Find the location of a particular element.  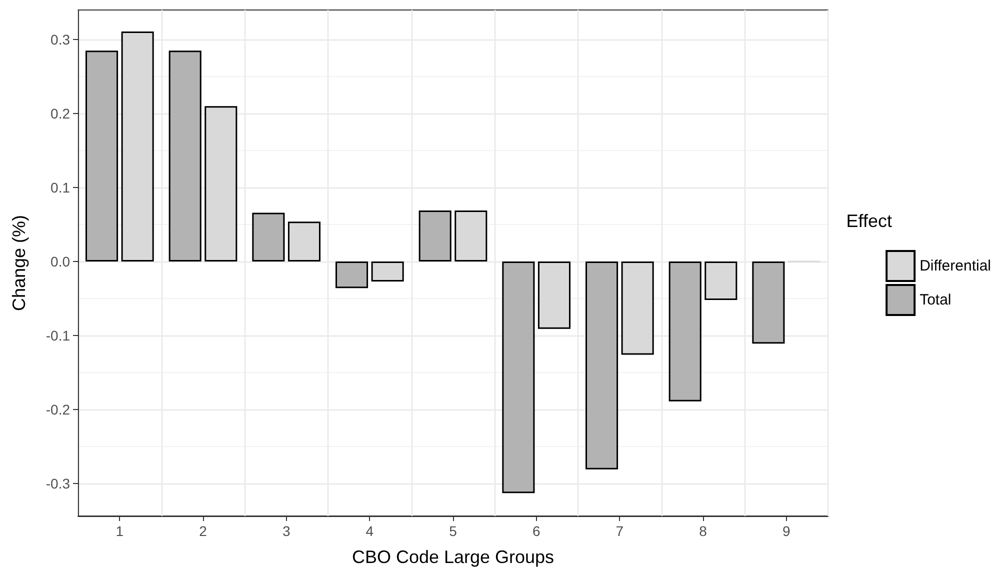

x-tick-label: 2 is located at coordinates (203, 531).